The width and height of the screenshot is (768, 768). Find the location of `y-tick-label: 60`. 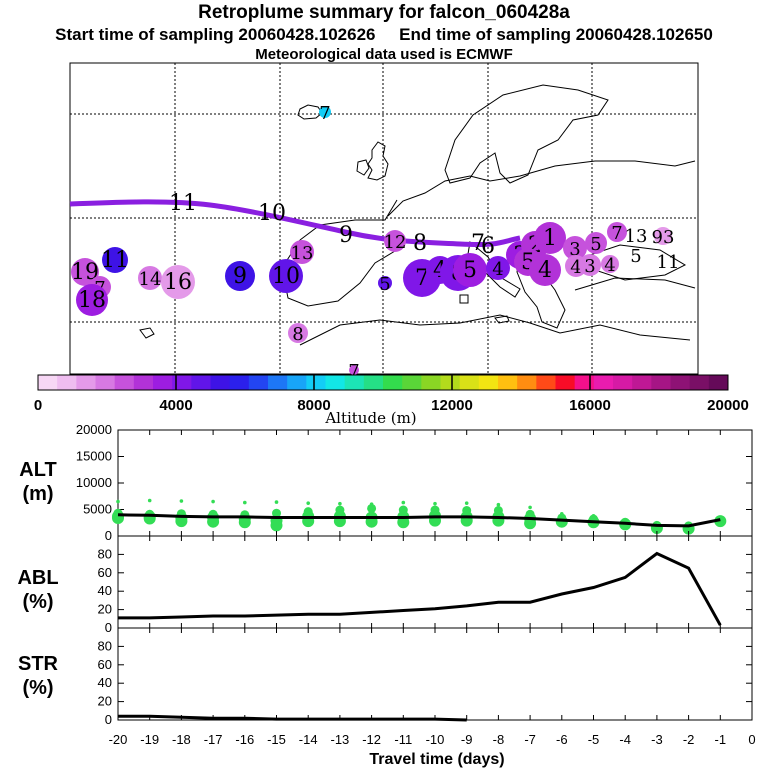

y-tick-label: 60 is located at coordinates (105, 664).